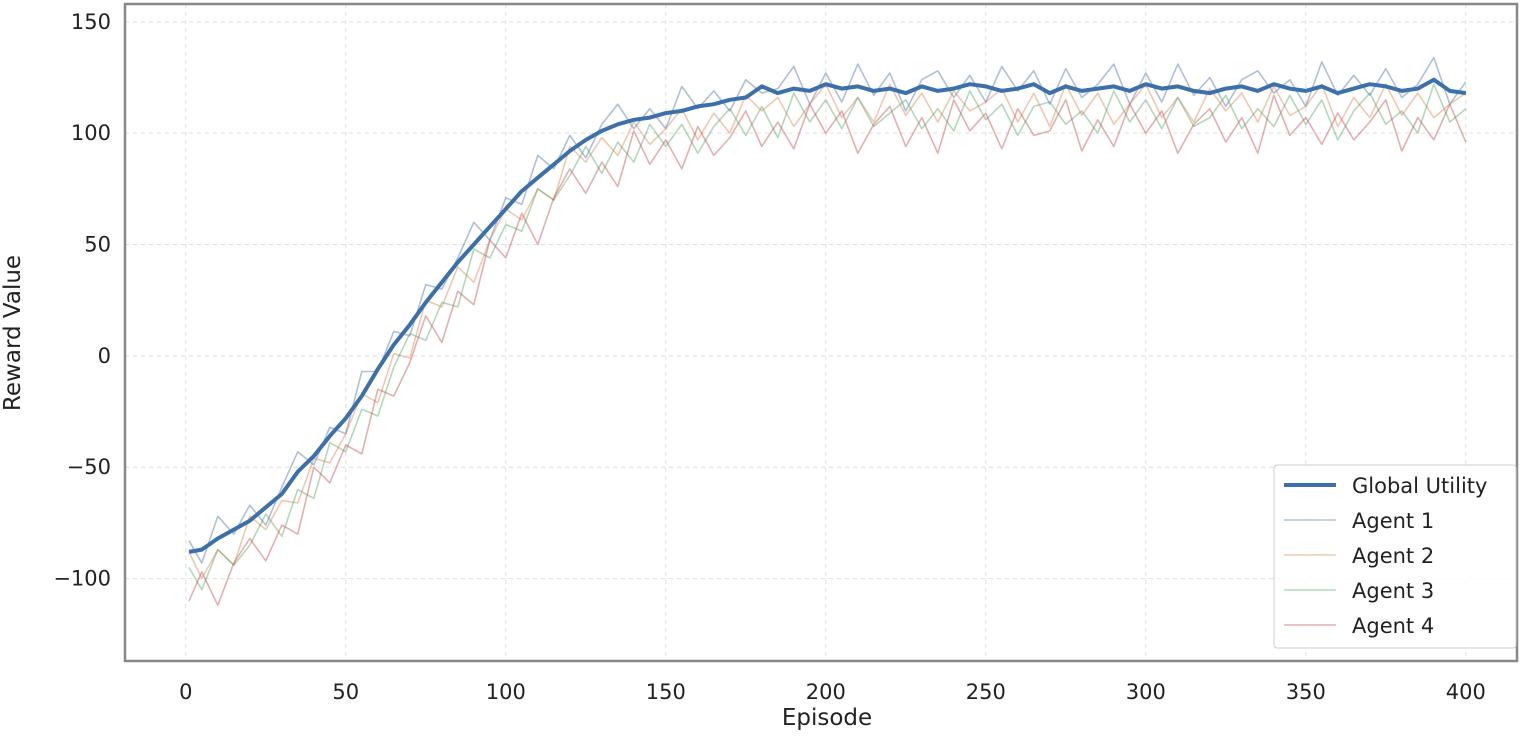  What do you see at coordinates (1393, 626) in the screenshot?
I see `legend-label: Agent 4` at bounding box center [1393, 626].